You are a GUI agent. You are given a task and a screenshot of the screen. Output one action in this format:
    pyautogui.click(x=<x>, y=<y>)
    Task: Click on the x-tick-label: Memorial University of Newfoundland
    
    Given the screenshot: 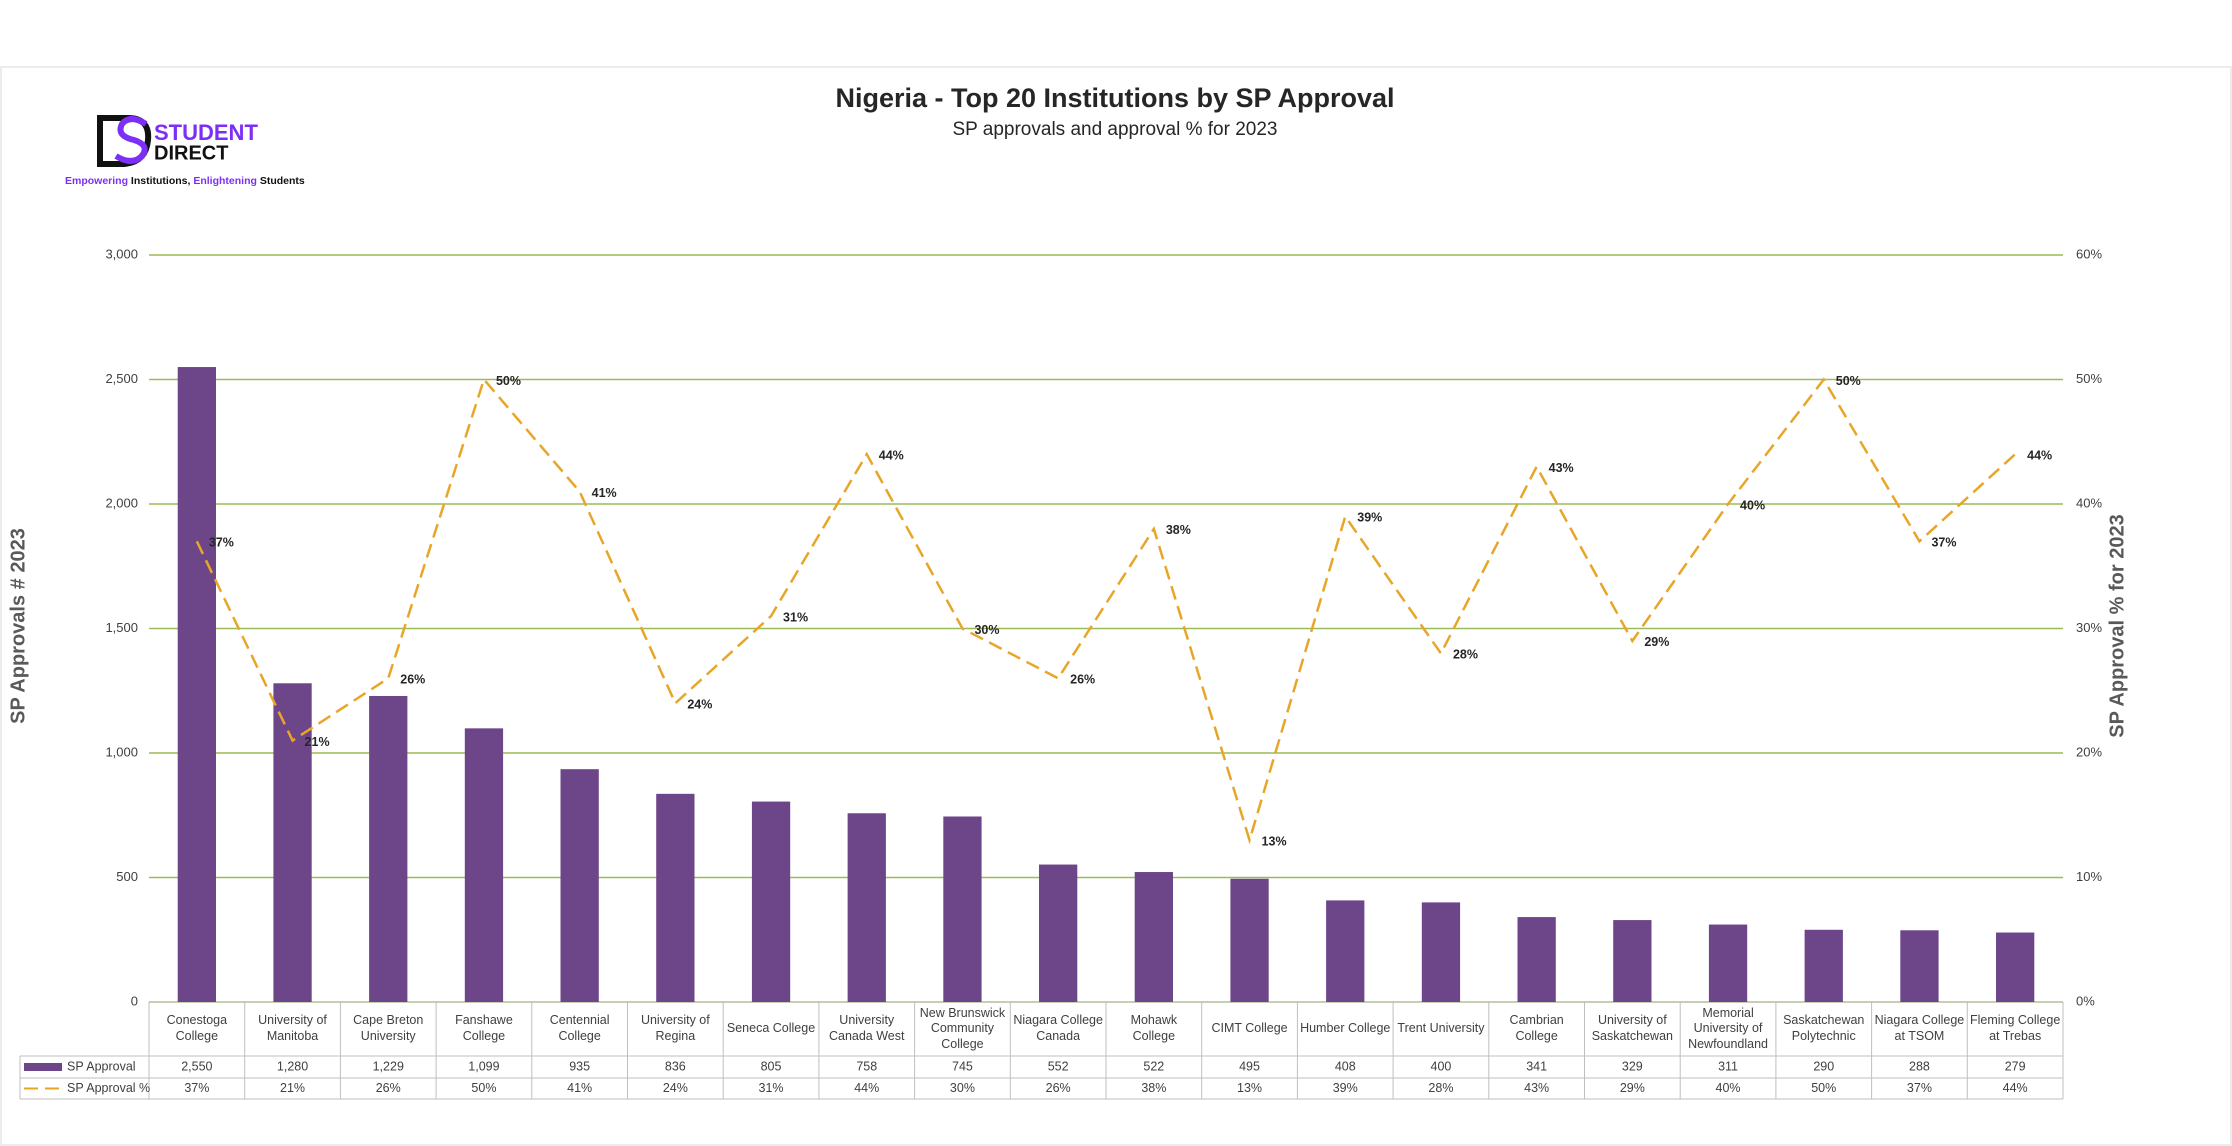 What is the action you would take?
    pyautogui.click(x=1728, y=1028)
    